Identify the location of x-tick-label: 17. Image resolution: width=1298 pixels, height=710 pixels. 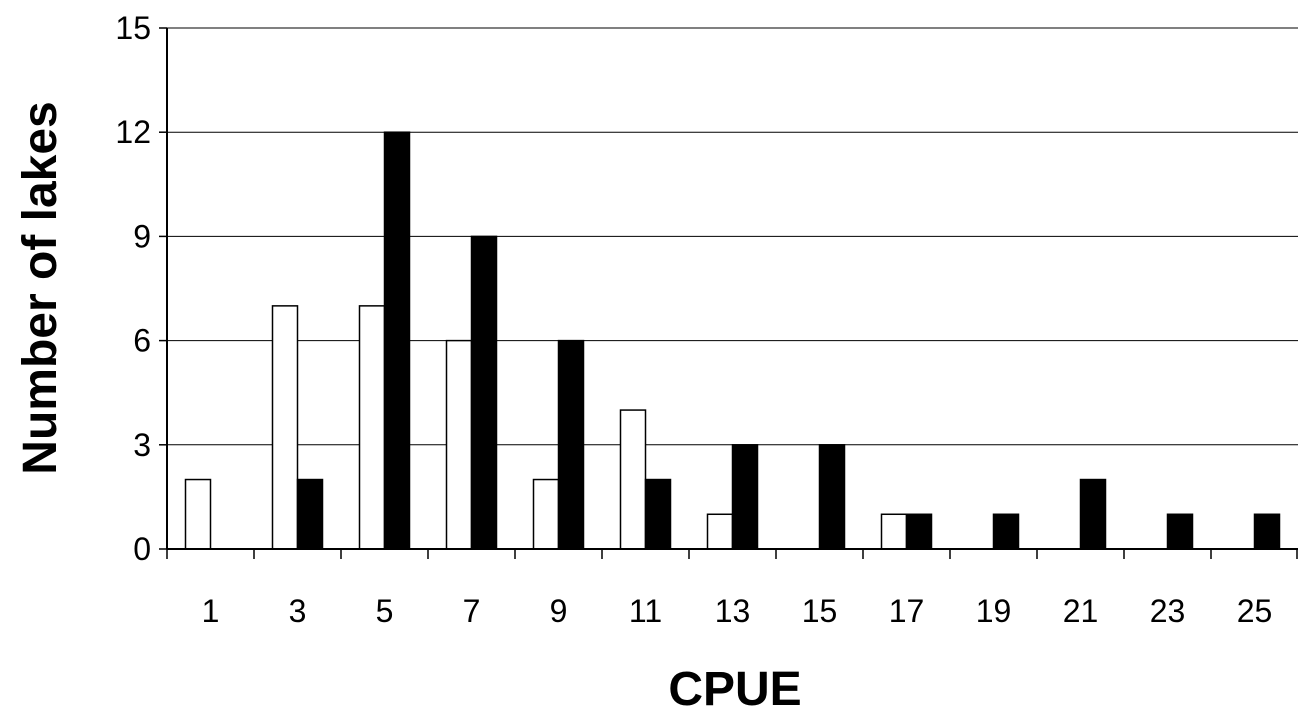
(907, 611).